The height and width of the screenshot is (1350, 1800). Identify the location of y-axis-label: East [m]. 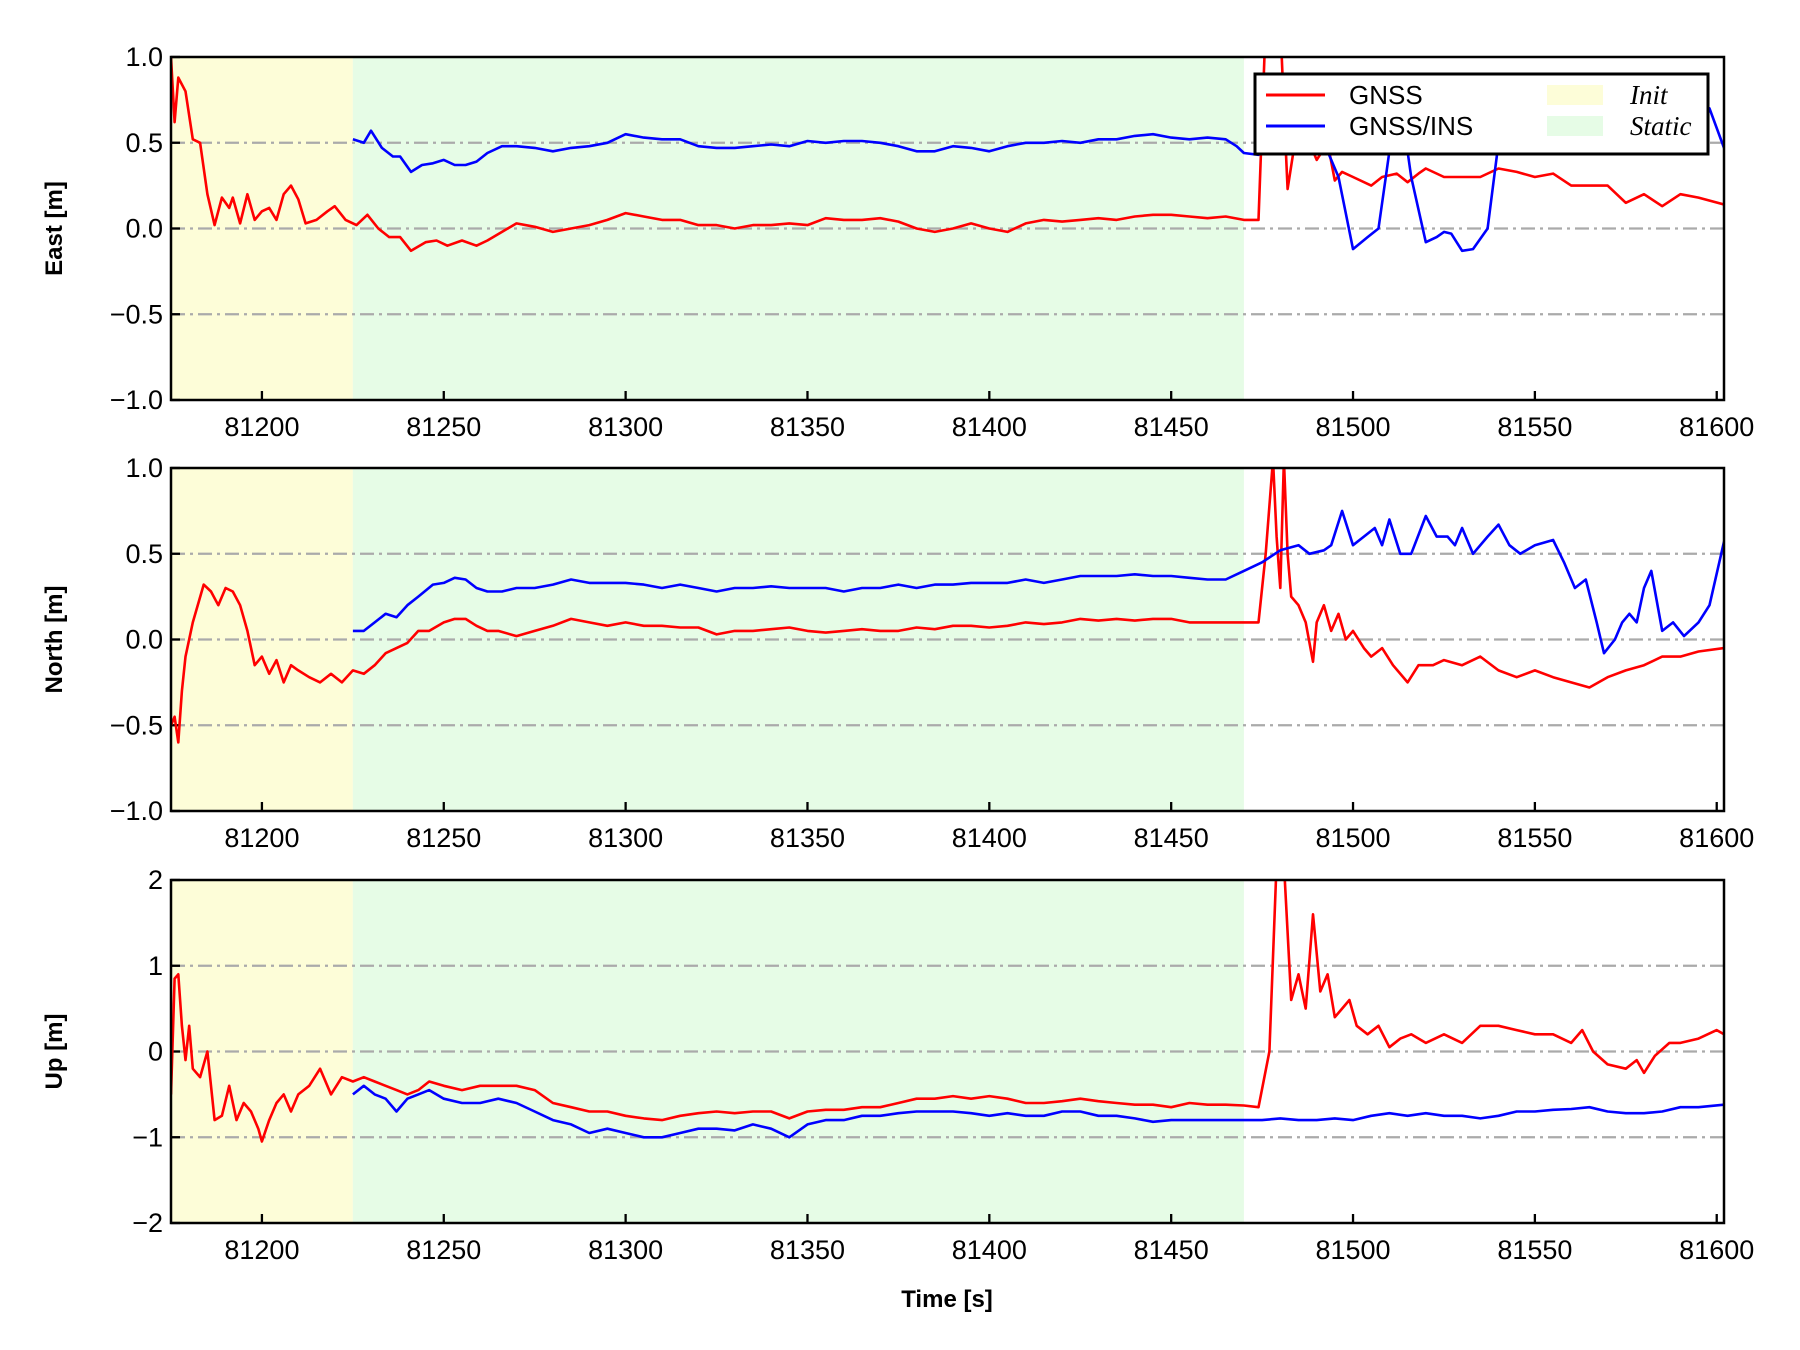
(54, 228).